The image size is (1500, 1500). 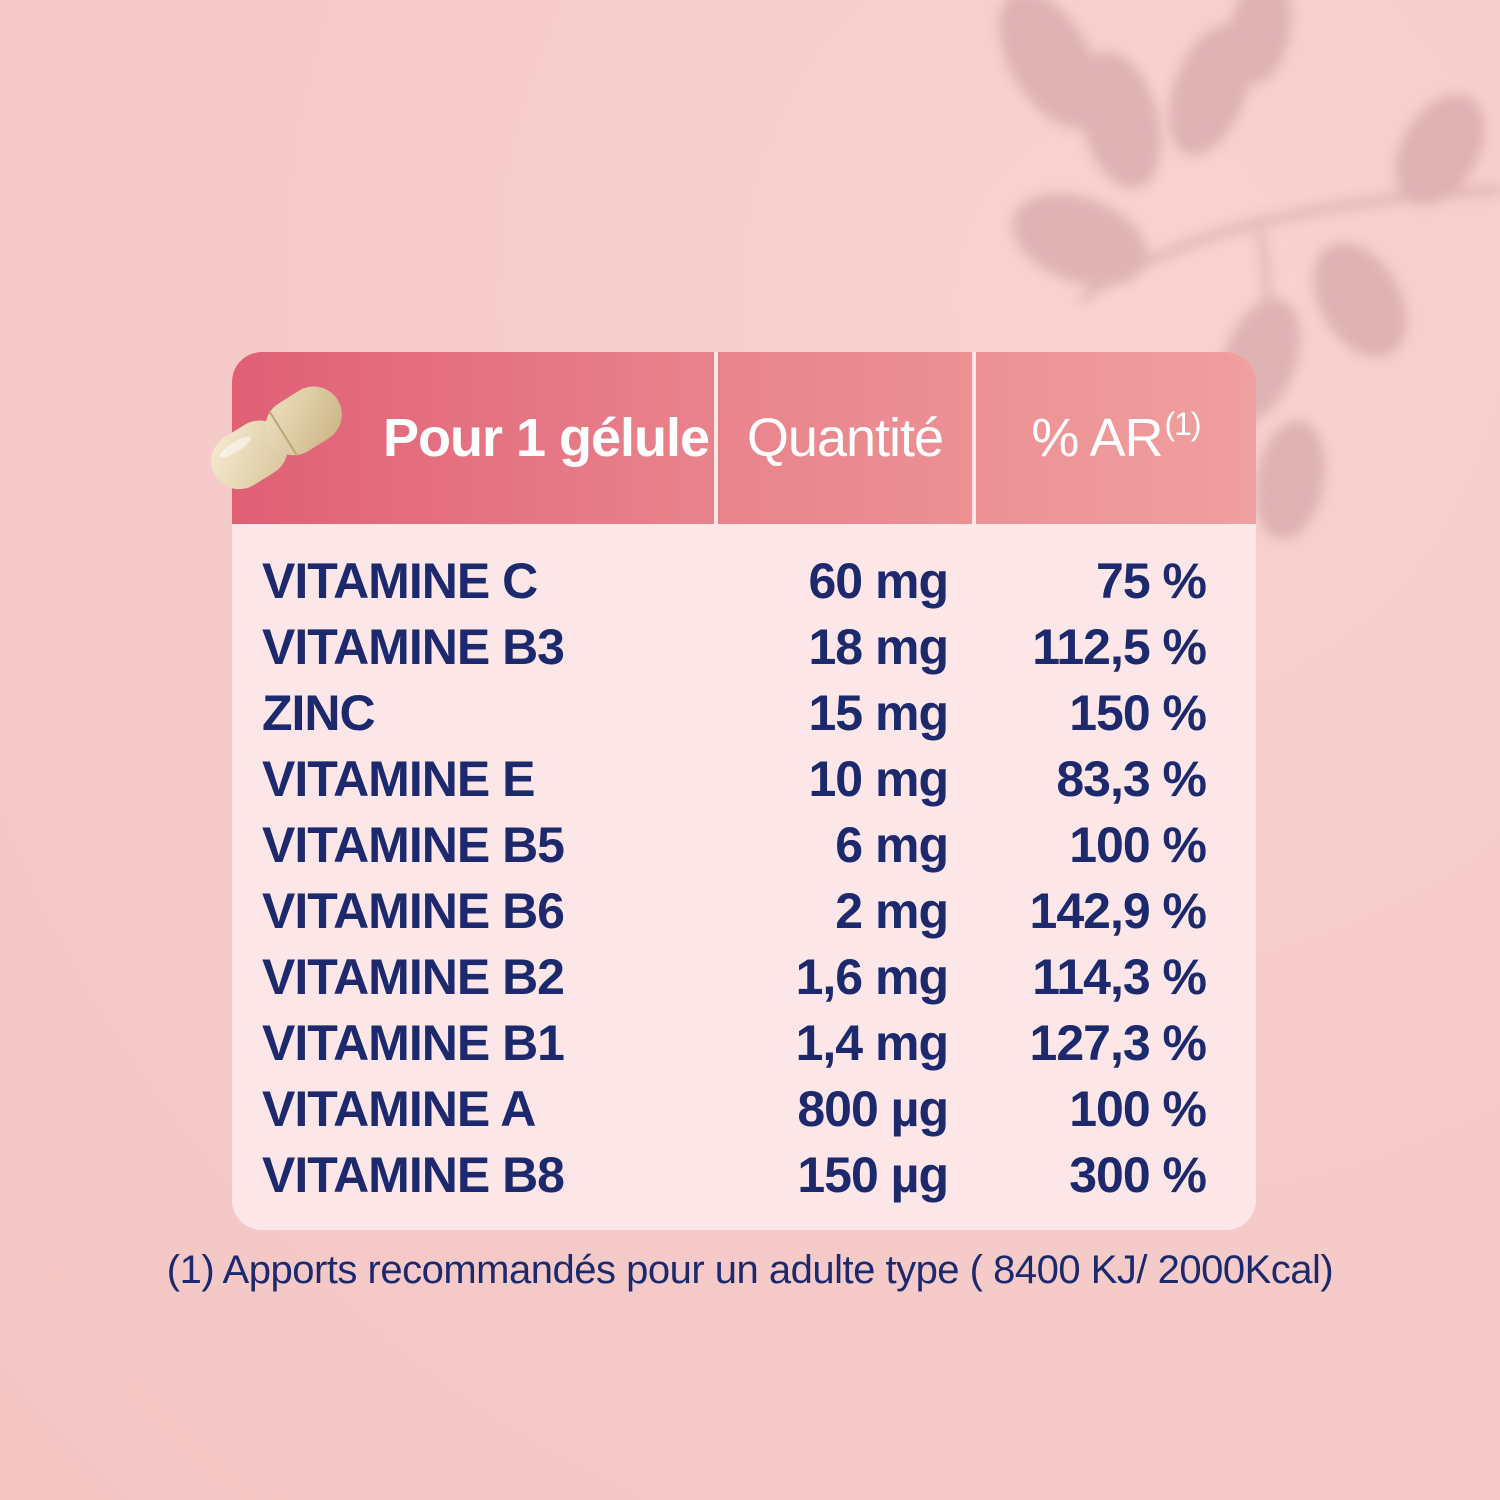 What do you see at coordinates (734, 1043) in the screenshot?
I see `table-row: VITAMINE B1 1,4 mg 127,3 %` at bounding box center [734, 1043].